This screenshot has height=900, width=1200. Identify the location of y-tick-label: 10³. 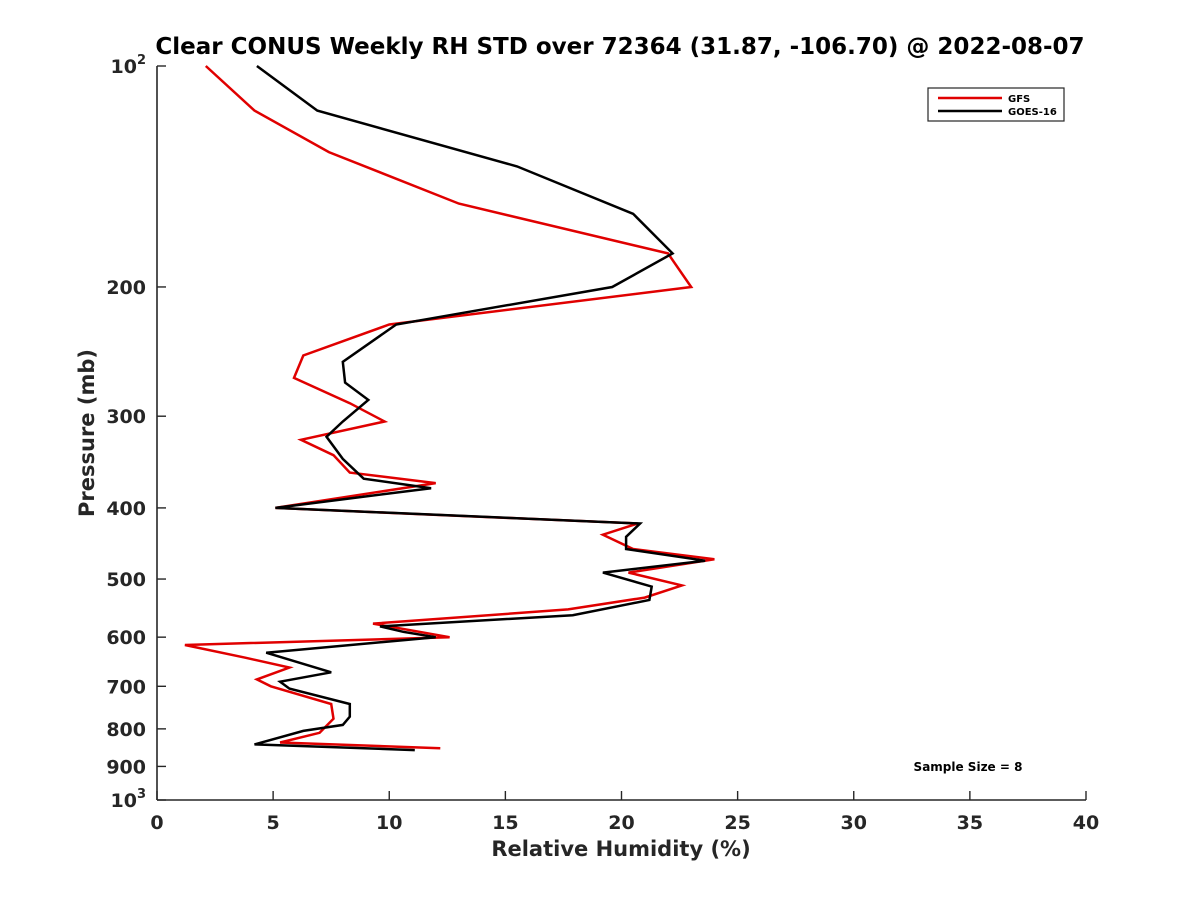
(129, 799).